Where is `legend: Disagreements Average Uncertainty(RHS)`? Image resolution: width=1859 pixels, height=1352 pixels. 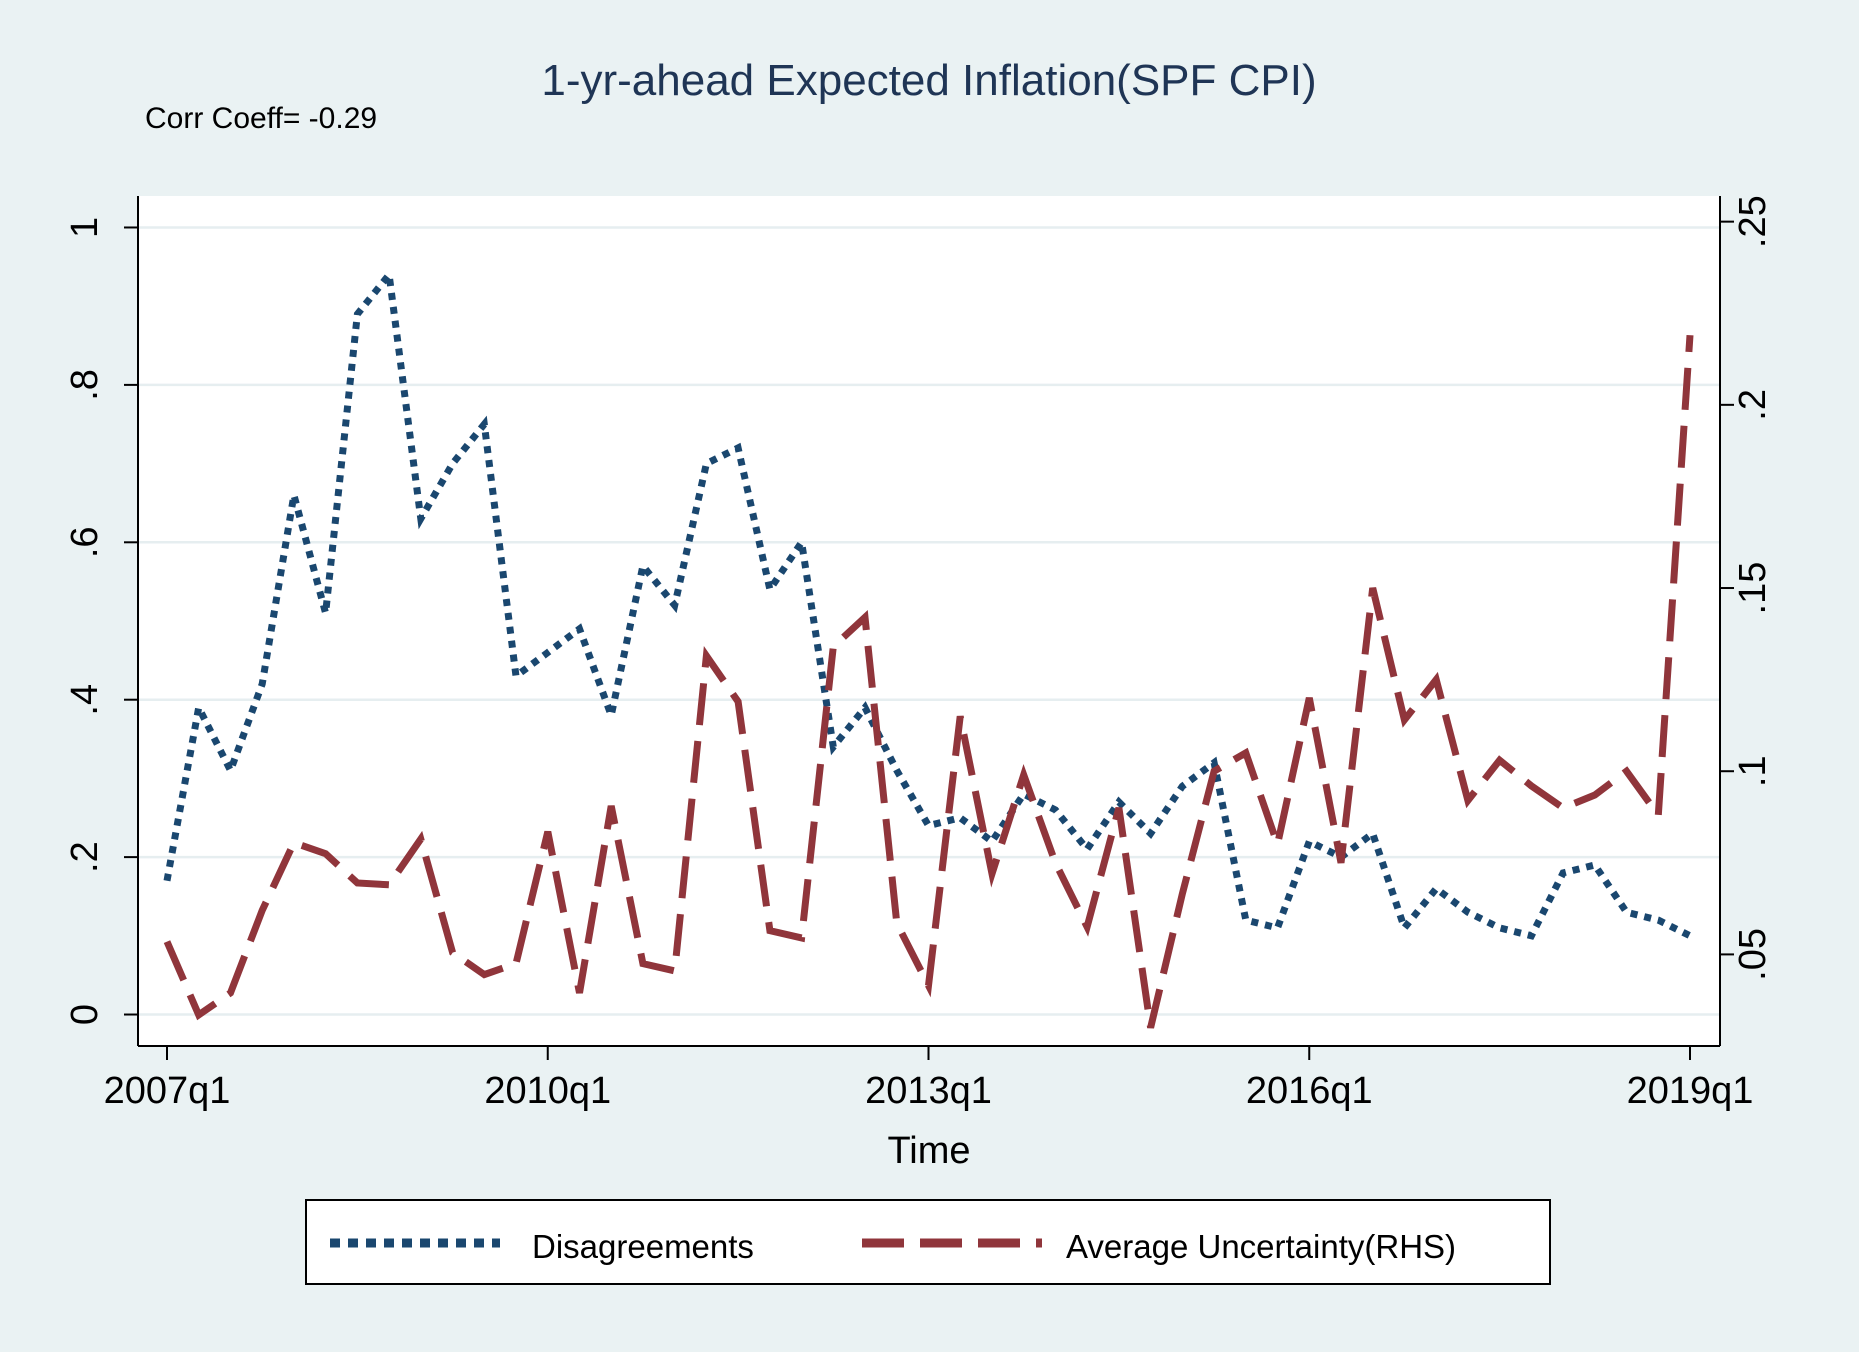
legend: Disagreements Average Uncertainty(RHS) is located at coordinates (928, 1242).